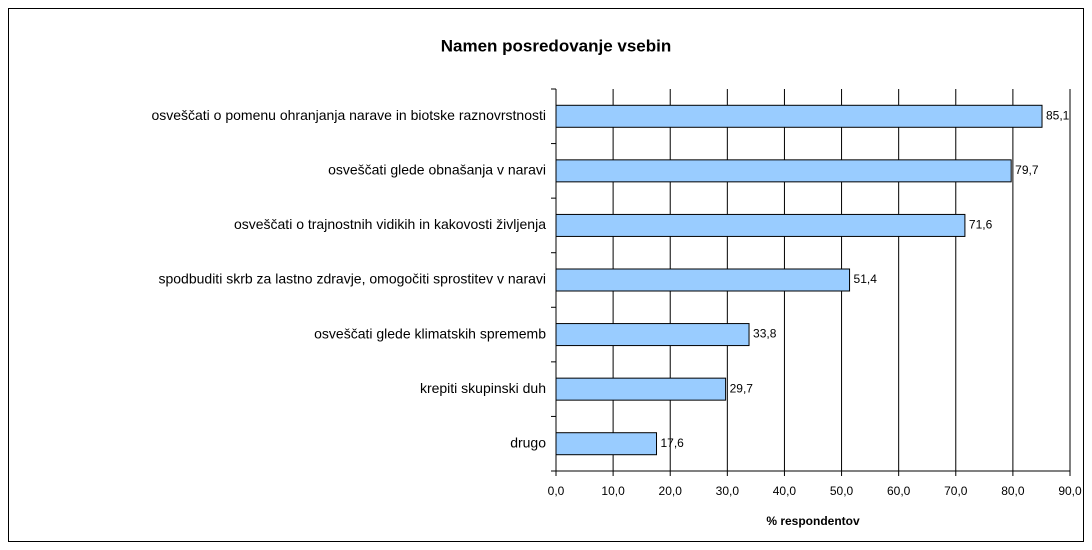 The width and height of the screenshot is (1092, 550). What do you see at coordinates (842, 491) in the screenshot?
I see `x-tick-label: 50,0` at bounding box center [842, 491].